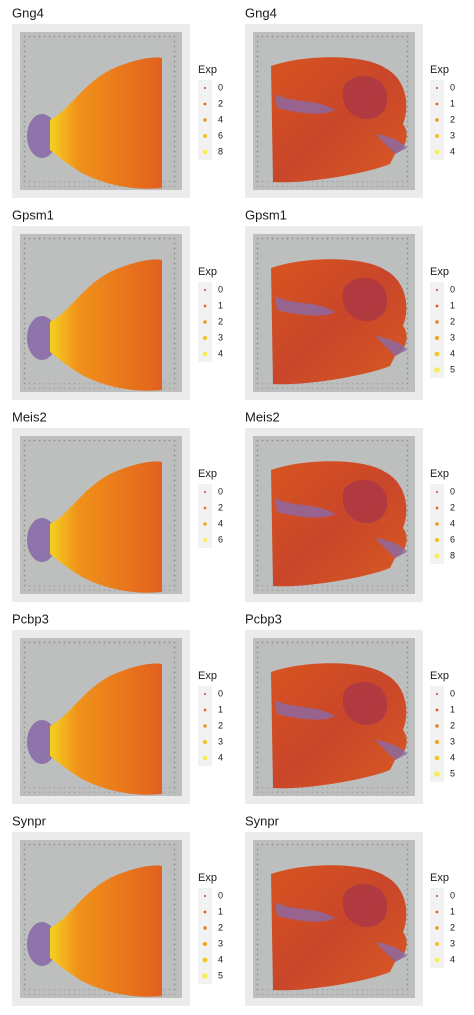 Image resolution: width=474 pixels, height=1015 pixels. What do you see at coordinates (220, 135) in the screenshot?
I see `legend-label: 6` at bounding box center [220, 135].